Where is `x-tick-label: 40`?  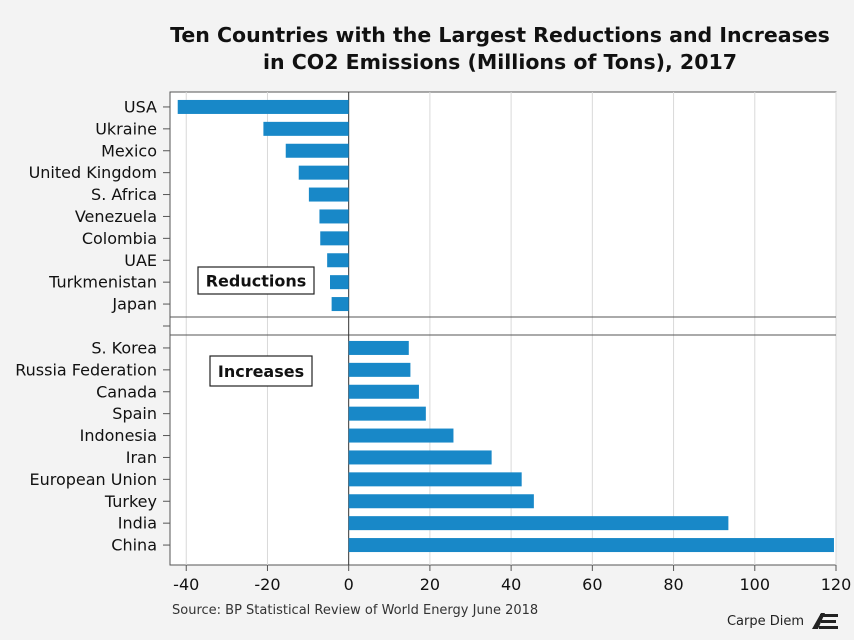 x-tick-label: 40 is located at coordinates (511, 584).